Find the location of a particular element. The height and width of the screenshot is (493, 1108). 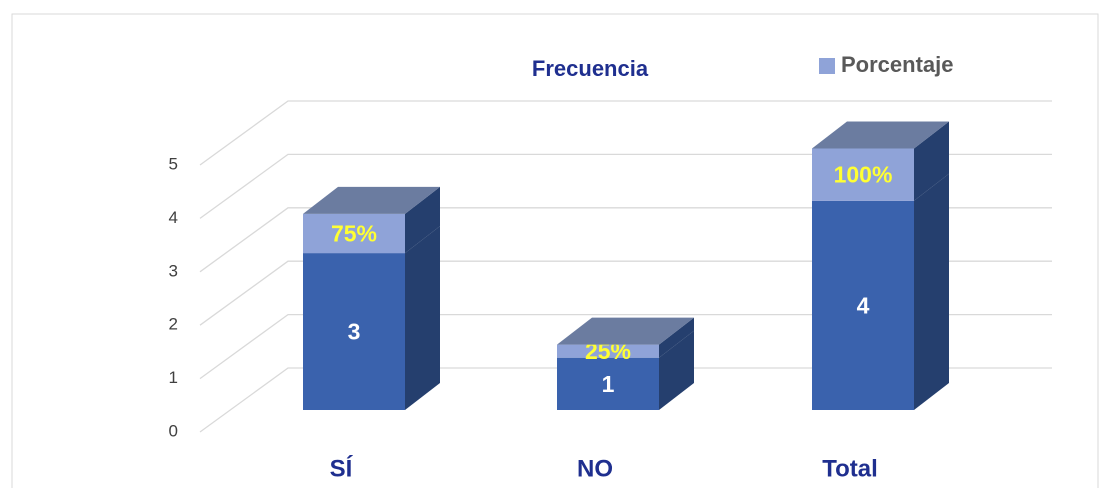

data-label: 1 is located at coordinates (608, 384).